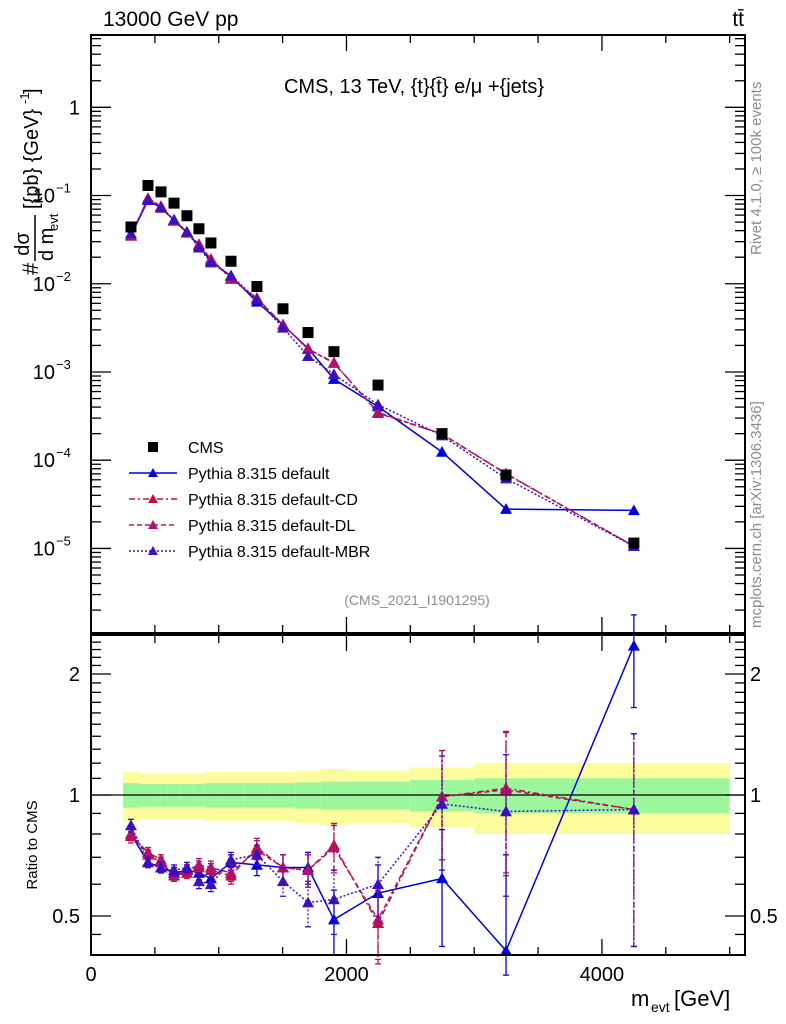 The height and width of the screenshot is (1024, 786). I want to click on ratio-y-tick-label: 0.5, so click(66, 917).